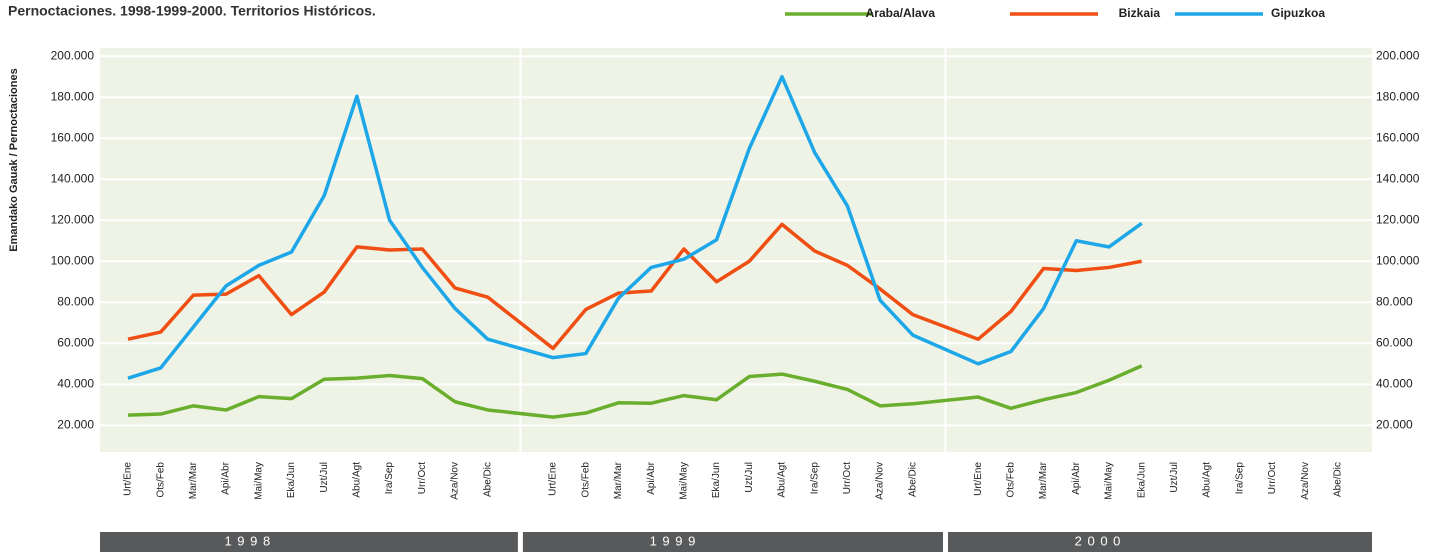 Image resolution: width=1449 pixels, height=552 pixels. I want to click on legend-label: Gipuzkoa, so click(1298, 13).